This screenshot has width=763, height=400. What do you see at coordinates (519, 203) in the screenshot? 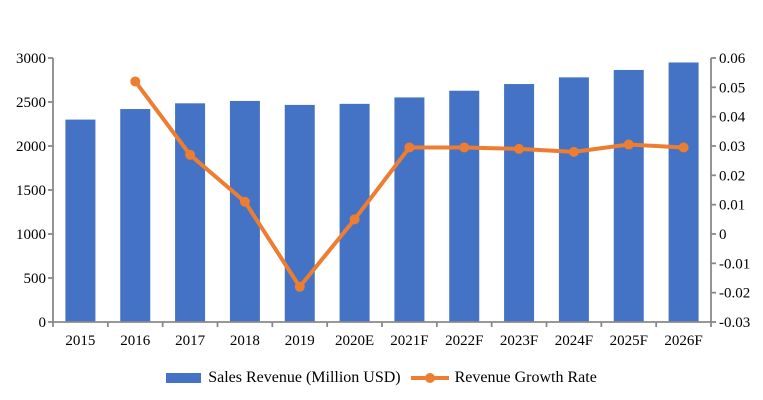
I see `bar-2023F` at bounding box center [519, 203].